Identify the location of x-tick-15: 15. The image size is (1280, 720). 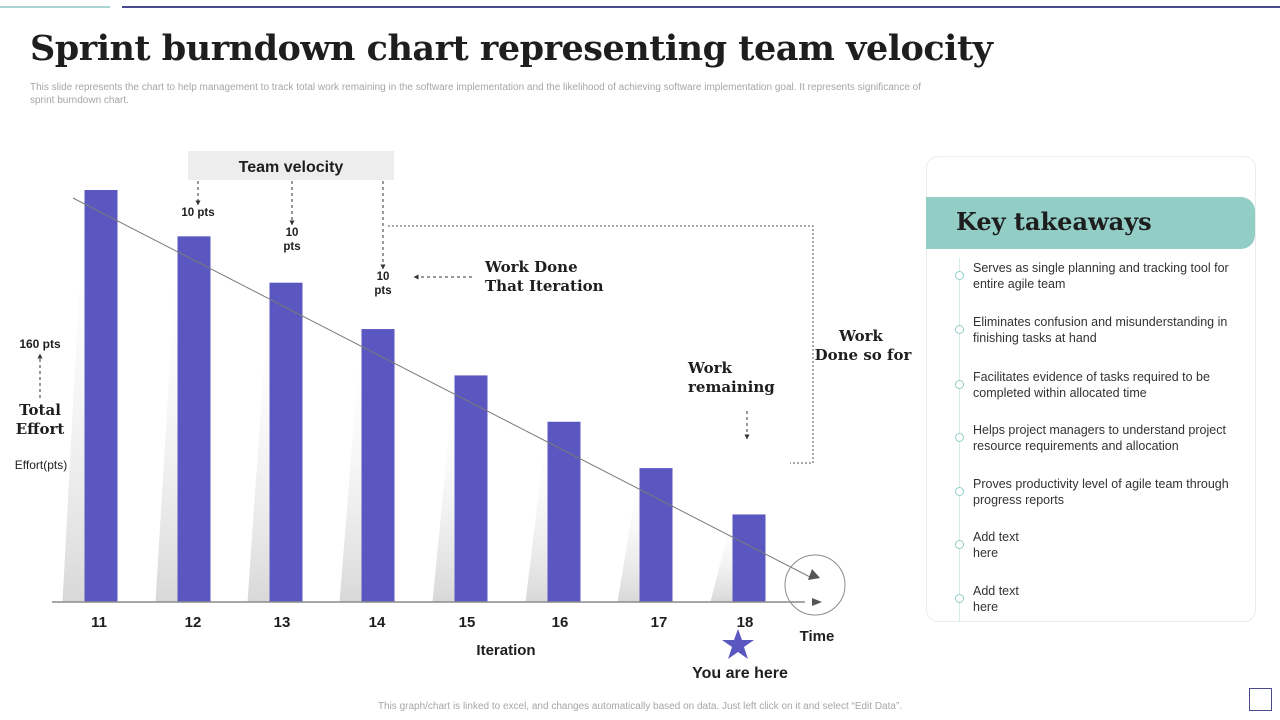
(467, 622).